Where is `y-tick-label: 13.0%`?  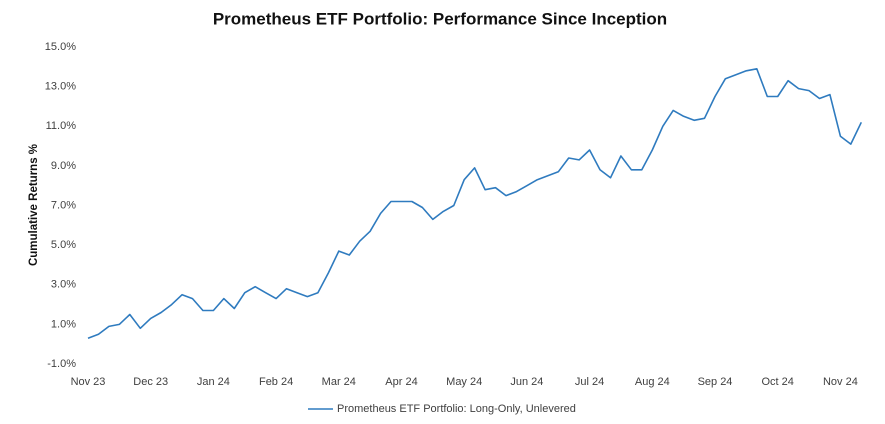
y-tick-label: 13.0% is located at coordinates (60, 87).